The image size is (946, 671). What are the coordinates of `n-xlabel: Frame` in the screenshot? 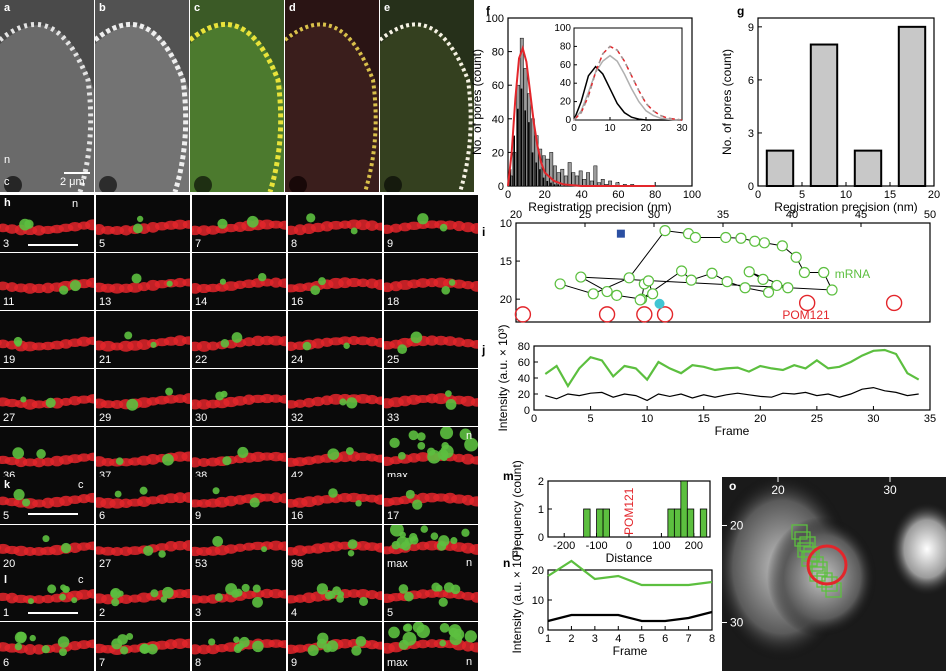 It's located at (630, 651).